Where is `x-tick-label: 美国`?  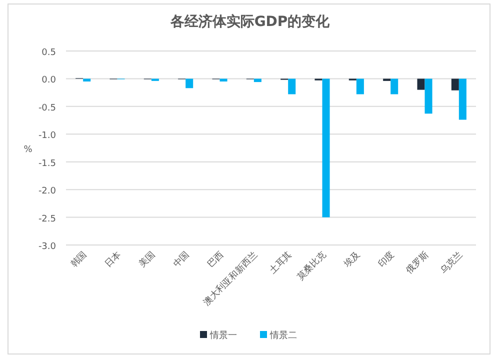 x-tick-label: 美国 is located at coordinates (147, 259).